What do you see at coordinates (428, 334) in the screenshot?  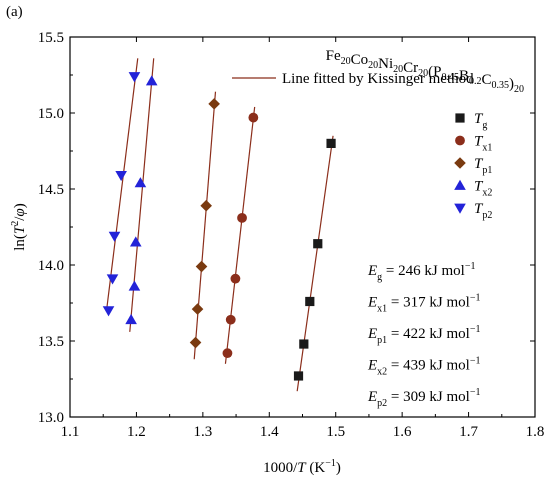 I see `energy-value: = 422 kJ mol` at bounding box center [428, 334].